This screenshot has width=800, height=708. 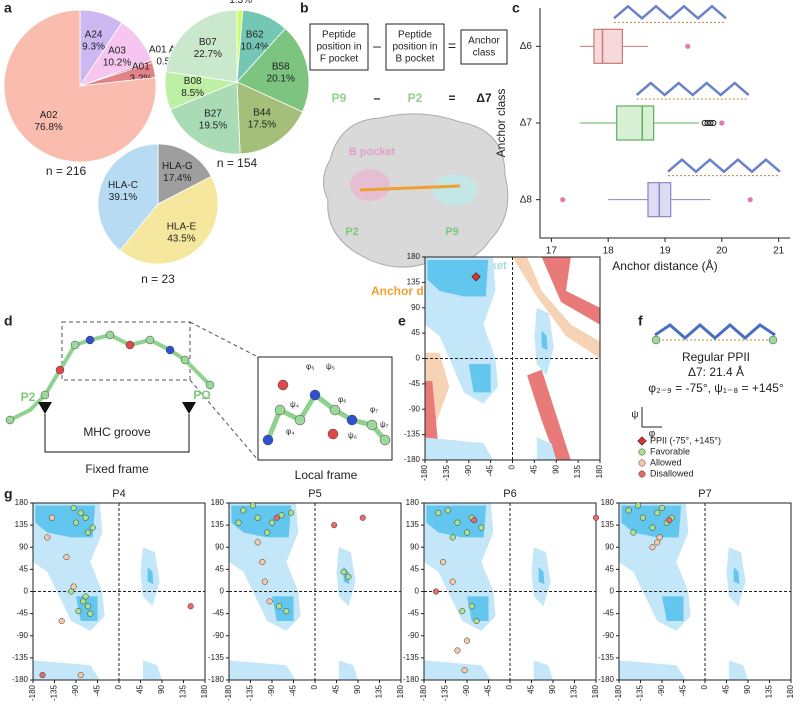 I want to click on label: Regular PPII, so click(x=716, y=357).